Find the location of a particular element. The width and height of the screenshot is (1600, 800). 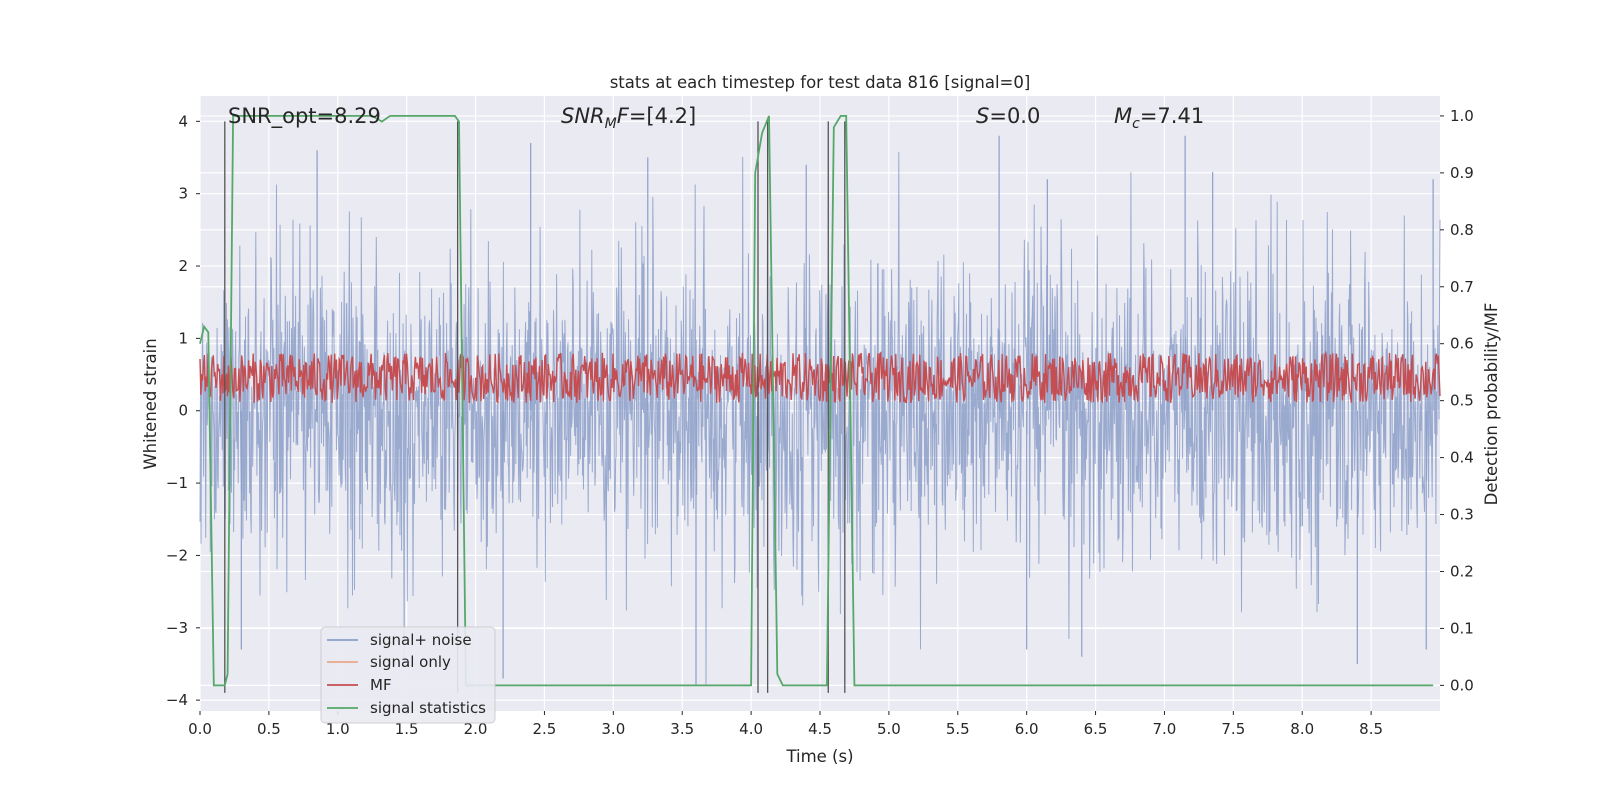

annotation-mc-value: =7.41 is located at coordinates (1172, 116).